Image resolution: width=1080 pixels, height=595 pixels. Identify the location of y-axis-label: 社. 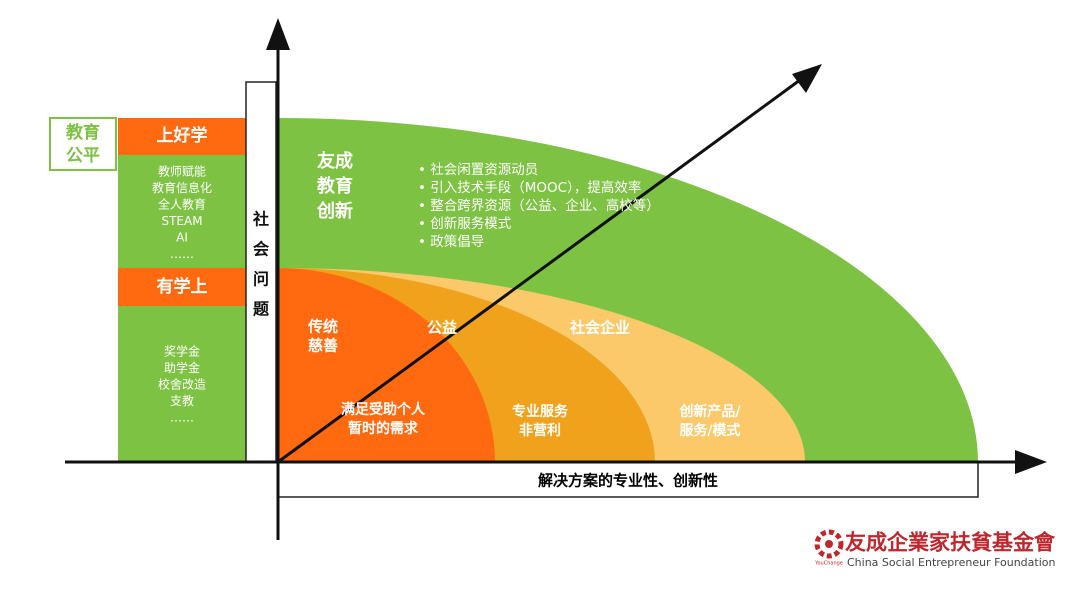
(260, 219).